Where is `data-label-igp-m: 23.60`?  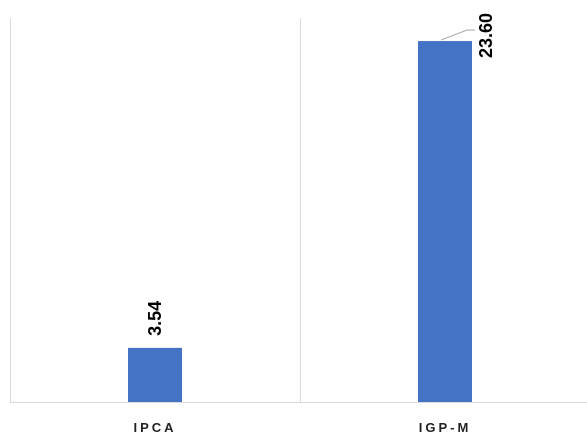 data-label-igp-m: 23.60 is located at coordinates (486, 35).